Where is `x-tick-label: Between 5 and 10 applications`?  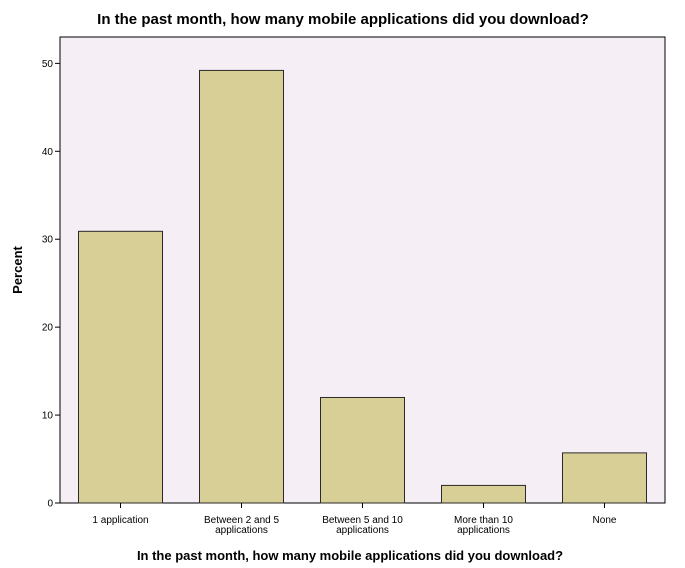 x-tick-label: Between 5 and 10 applications is located at coordinates (362, 525).